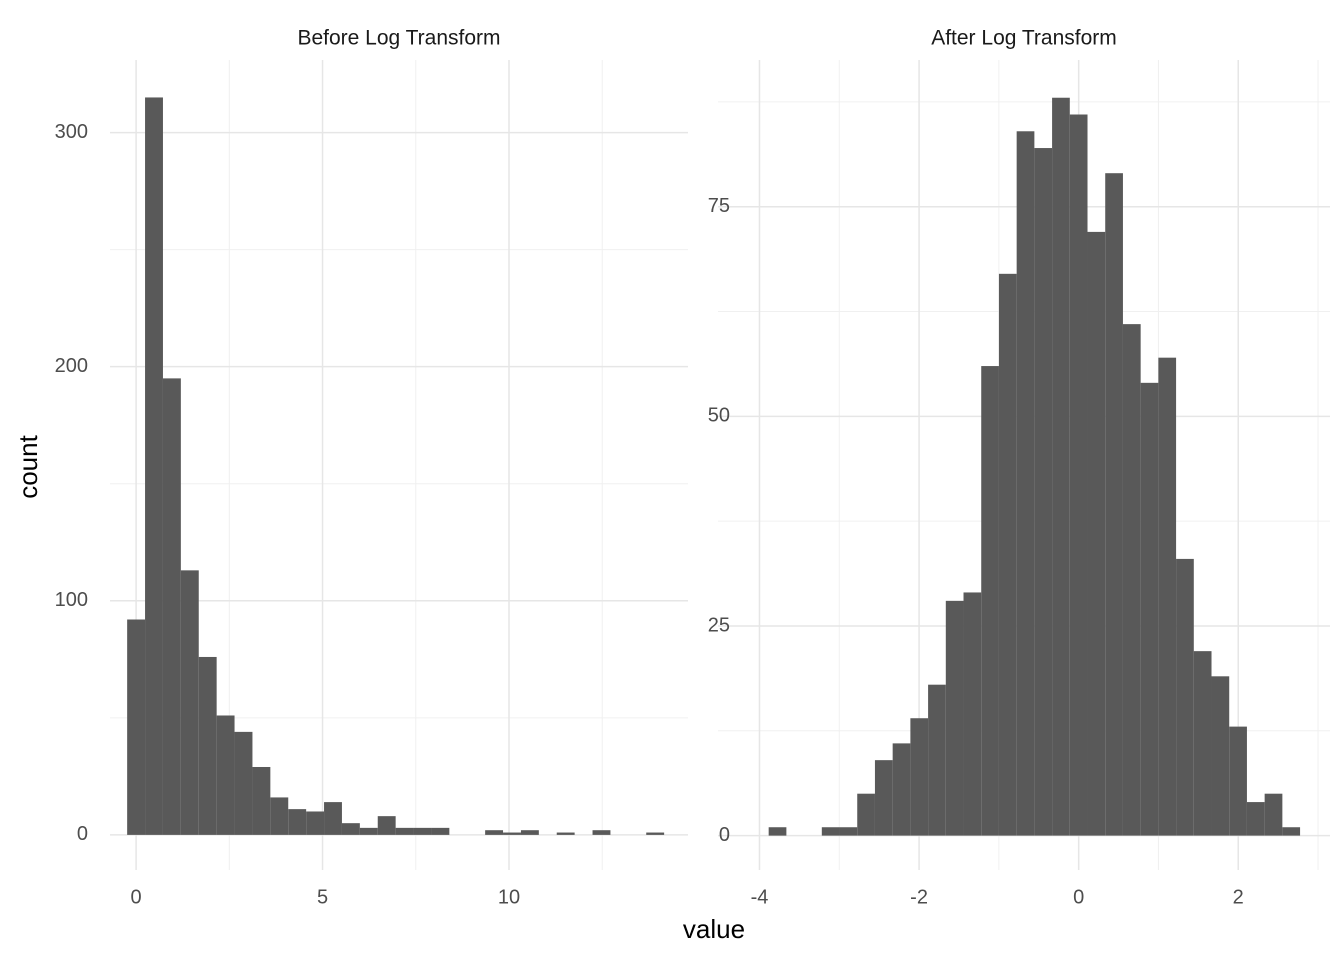 Image resolution: width=1344 pixels, height=960 pixels. I want to click on x-tick-label: -2, so click(919, 897).